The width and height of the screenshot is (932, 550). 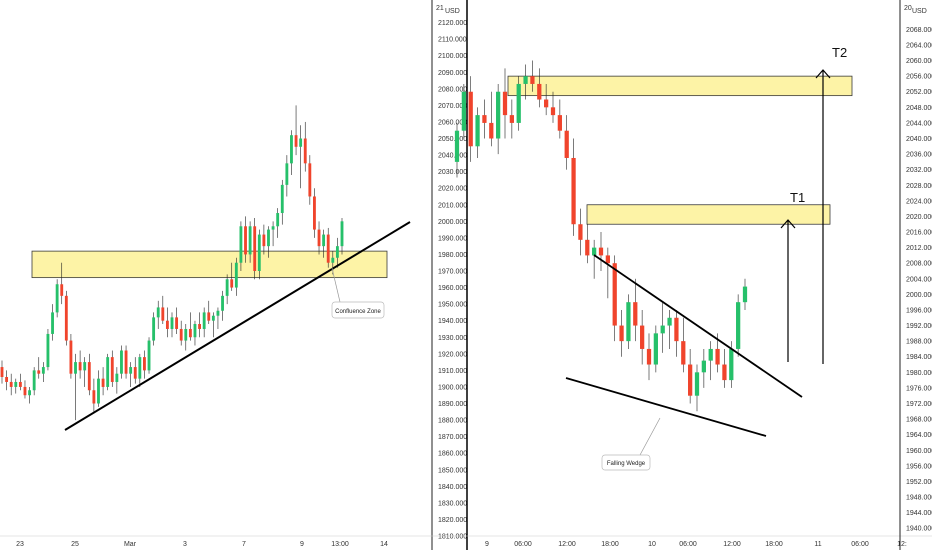 I want to click on price-tick-label: 2000.000, so click(x=452, y=222).